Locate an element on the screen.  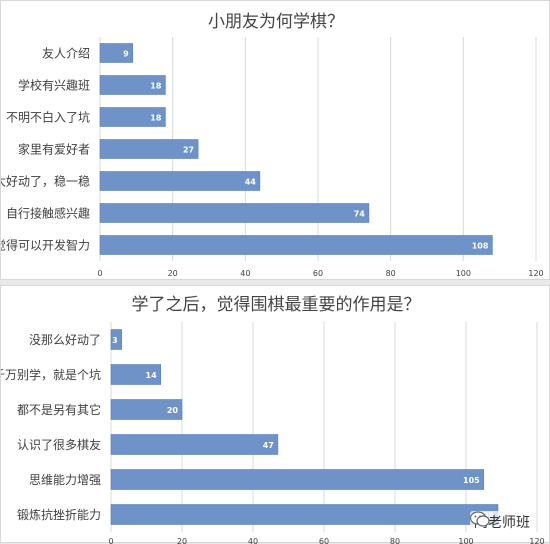
wechat-icon is located at coordinates (480, 519).